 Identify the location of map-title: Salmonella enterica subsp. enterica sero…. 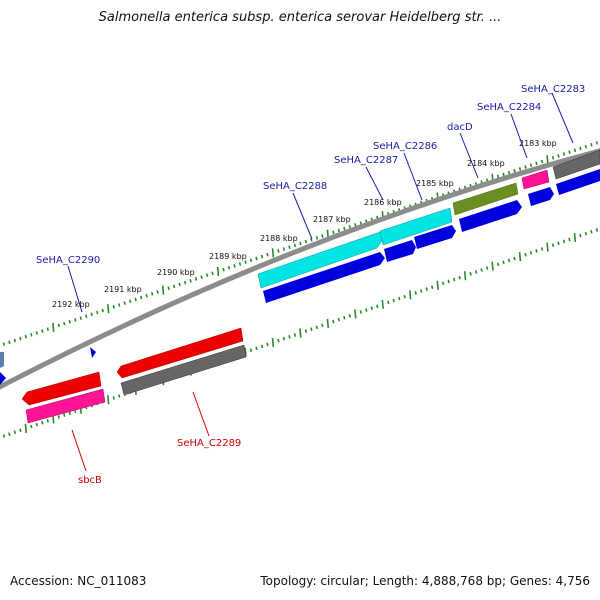
(300, 17).